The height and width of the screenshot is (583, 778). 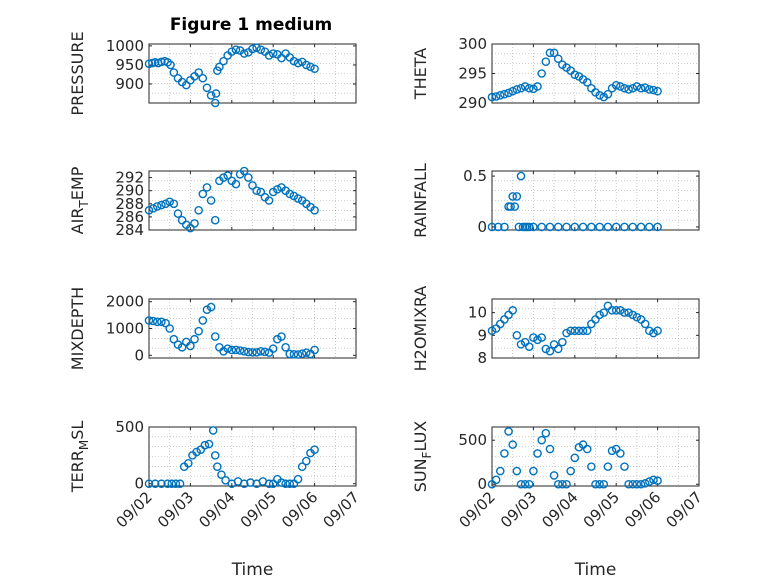 What do you see at coordinates (472, 74) in the screenshot?
I see `y-tick-label: 295` at bounding box center [472, 74].